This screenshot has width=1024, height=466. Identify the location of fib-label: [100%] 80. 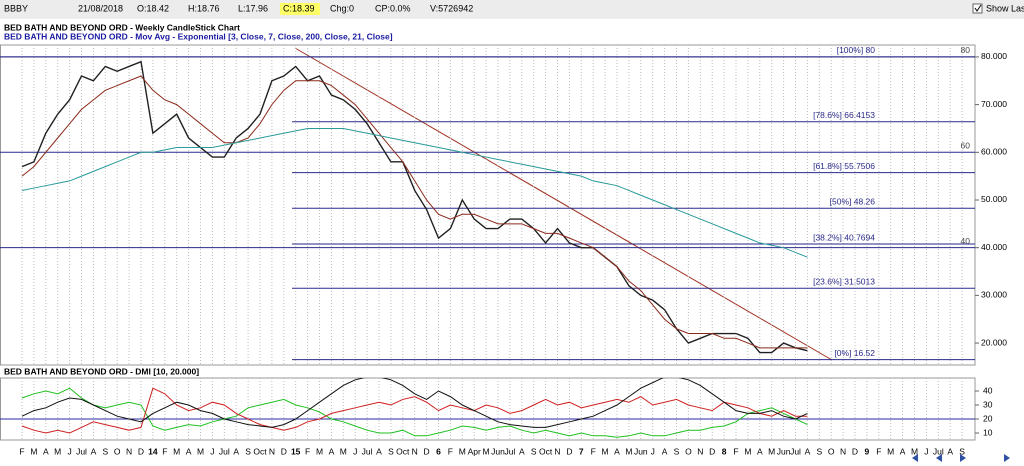
(856, 50).